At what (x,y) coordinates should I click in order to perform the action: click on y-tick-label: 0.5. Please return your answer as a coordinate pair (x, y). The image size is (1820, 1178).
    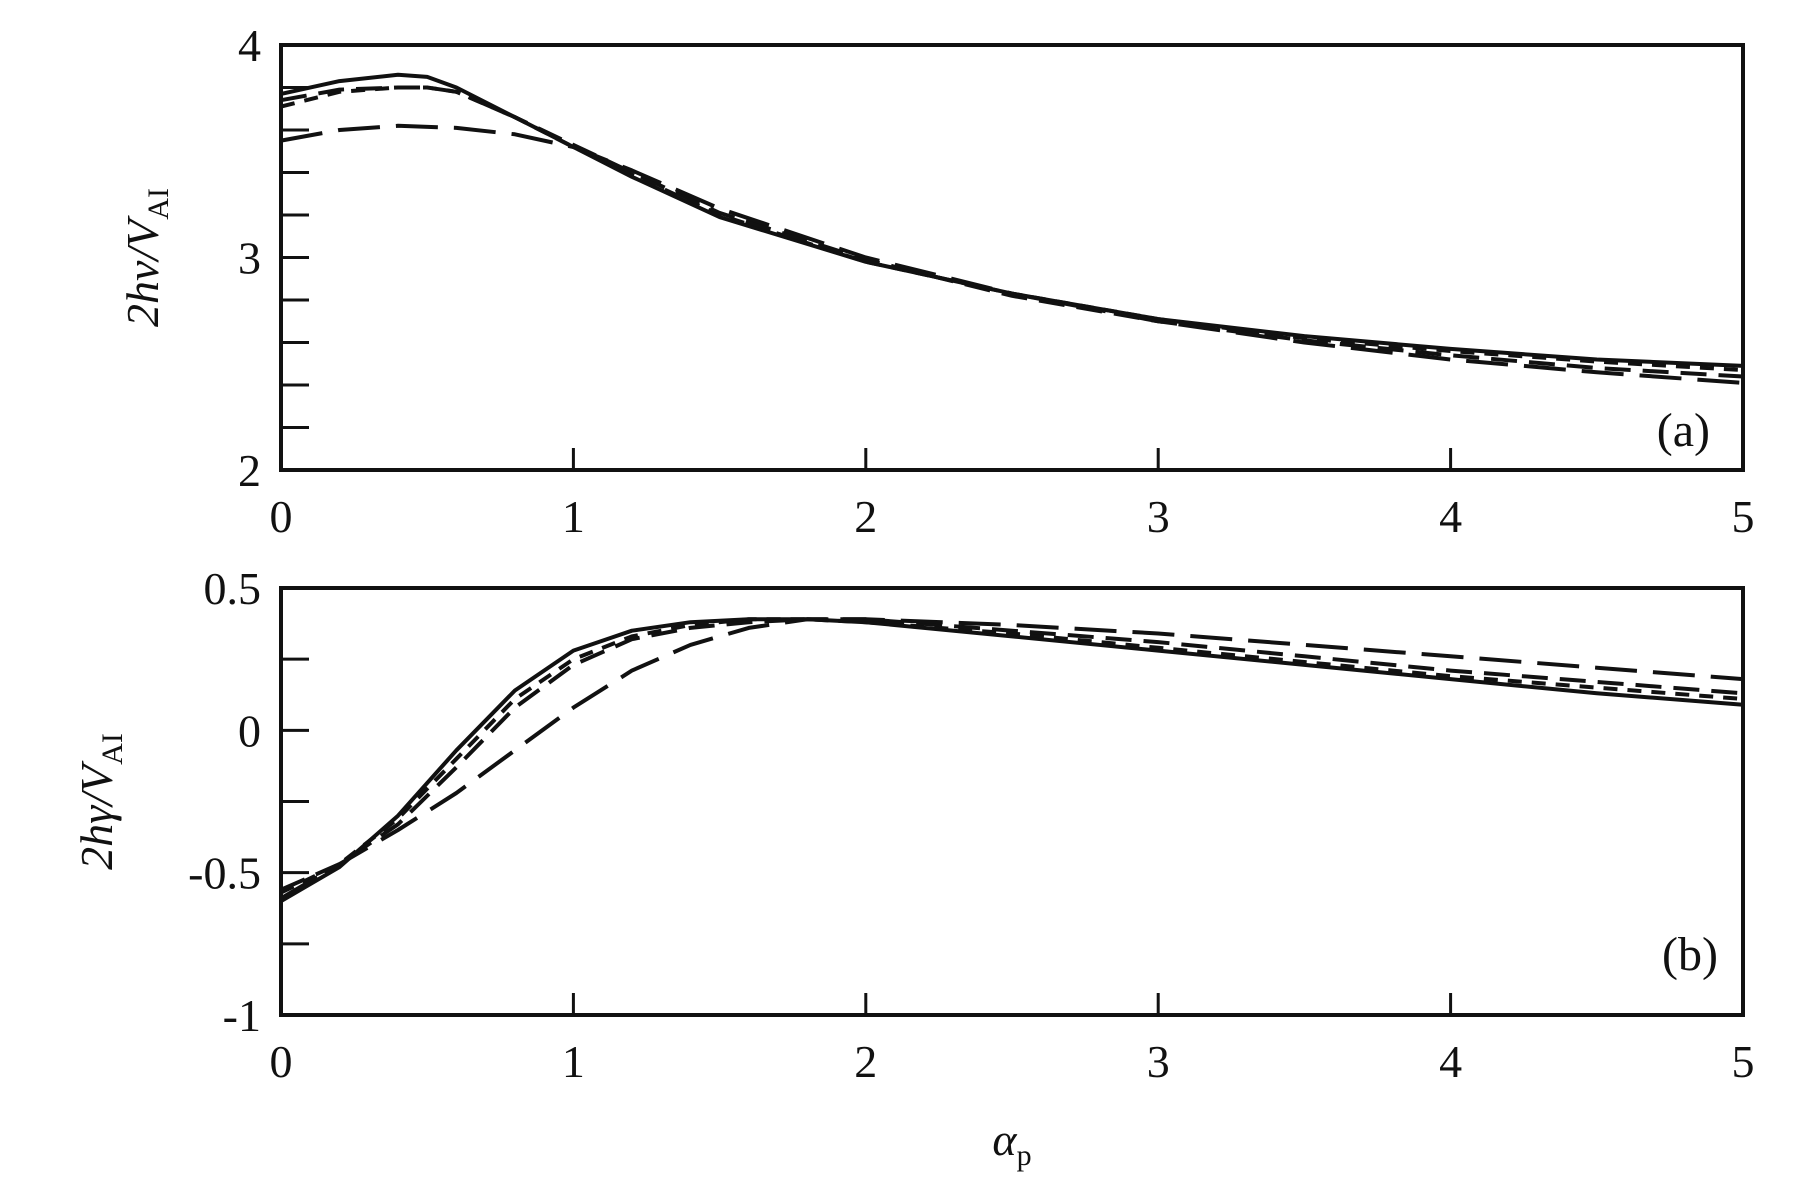
    Looking at the image, I should click on (233, 588).